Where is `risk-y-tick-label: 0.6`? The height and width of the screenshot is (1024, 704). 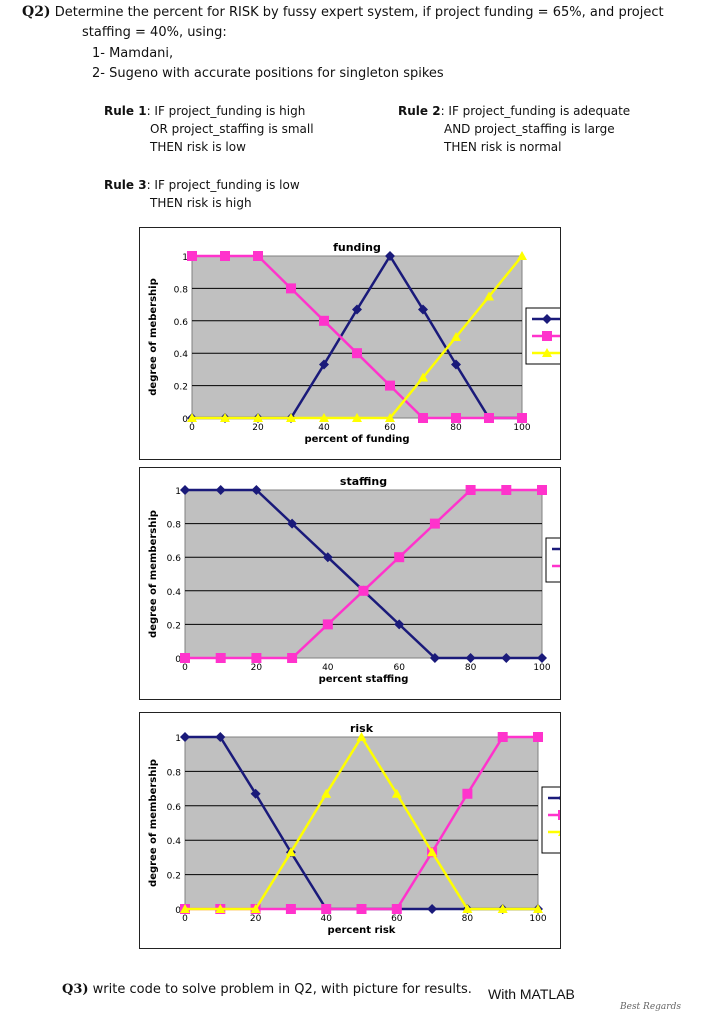
risk-y-tick-label: 0.6 is located at coordinates (174, 808).